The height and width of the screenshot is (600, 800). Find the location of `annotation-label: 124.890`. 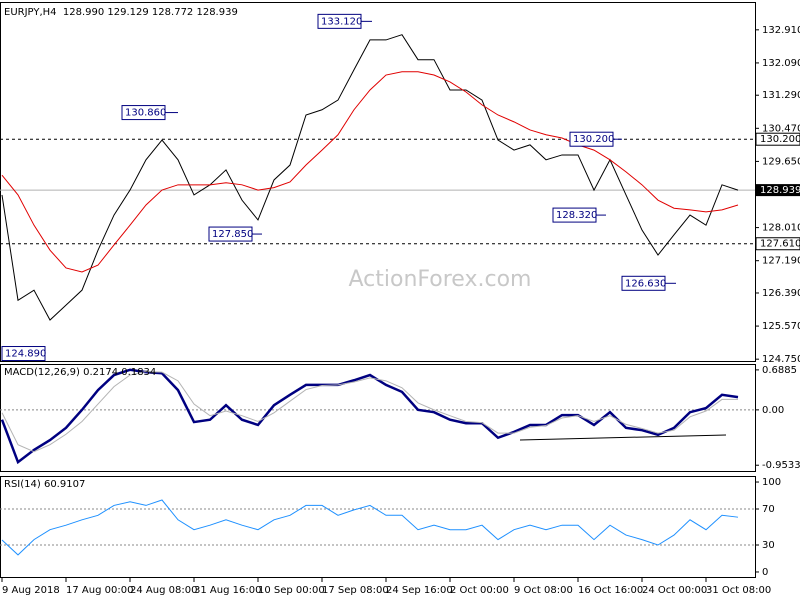

annotation-label: 124.890 is located at coordinates (25, 354).